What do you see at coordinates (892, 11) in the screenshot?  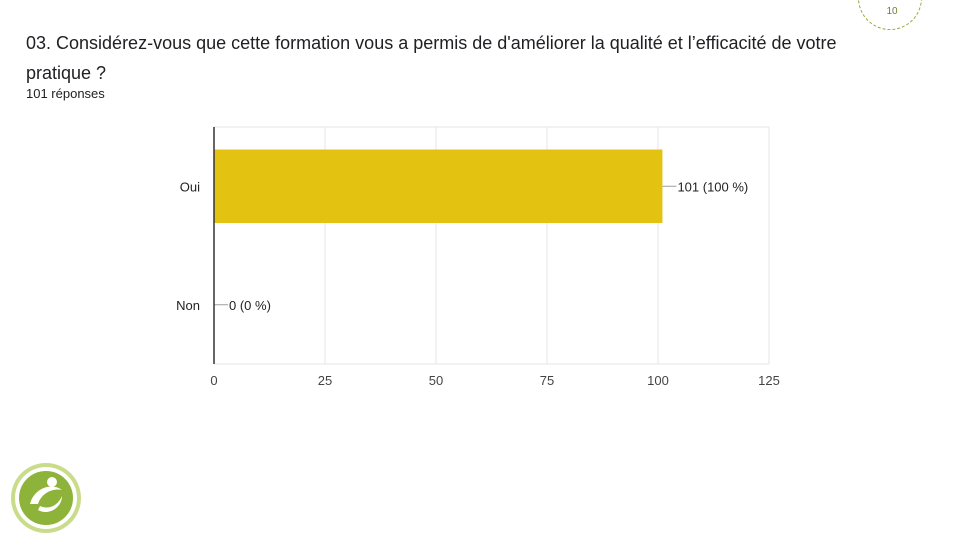 I see `page-number: 10` at bounding box center [892, 11].